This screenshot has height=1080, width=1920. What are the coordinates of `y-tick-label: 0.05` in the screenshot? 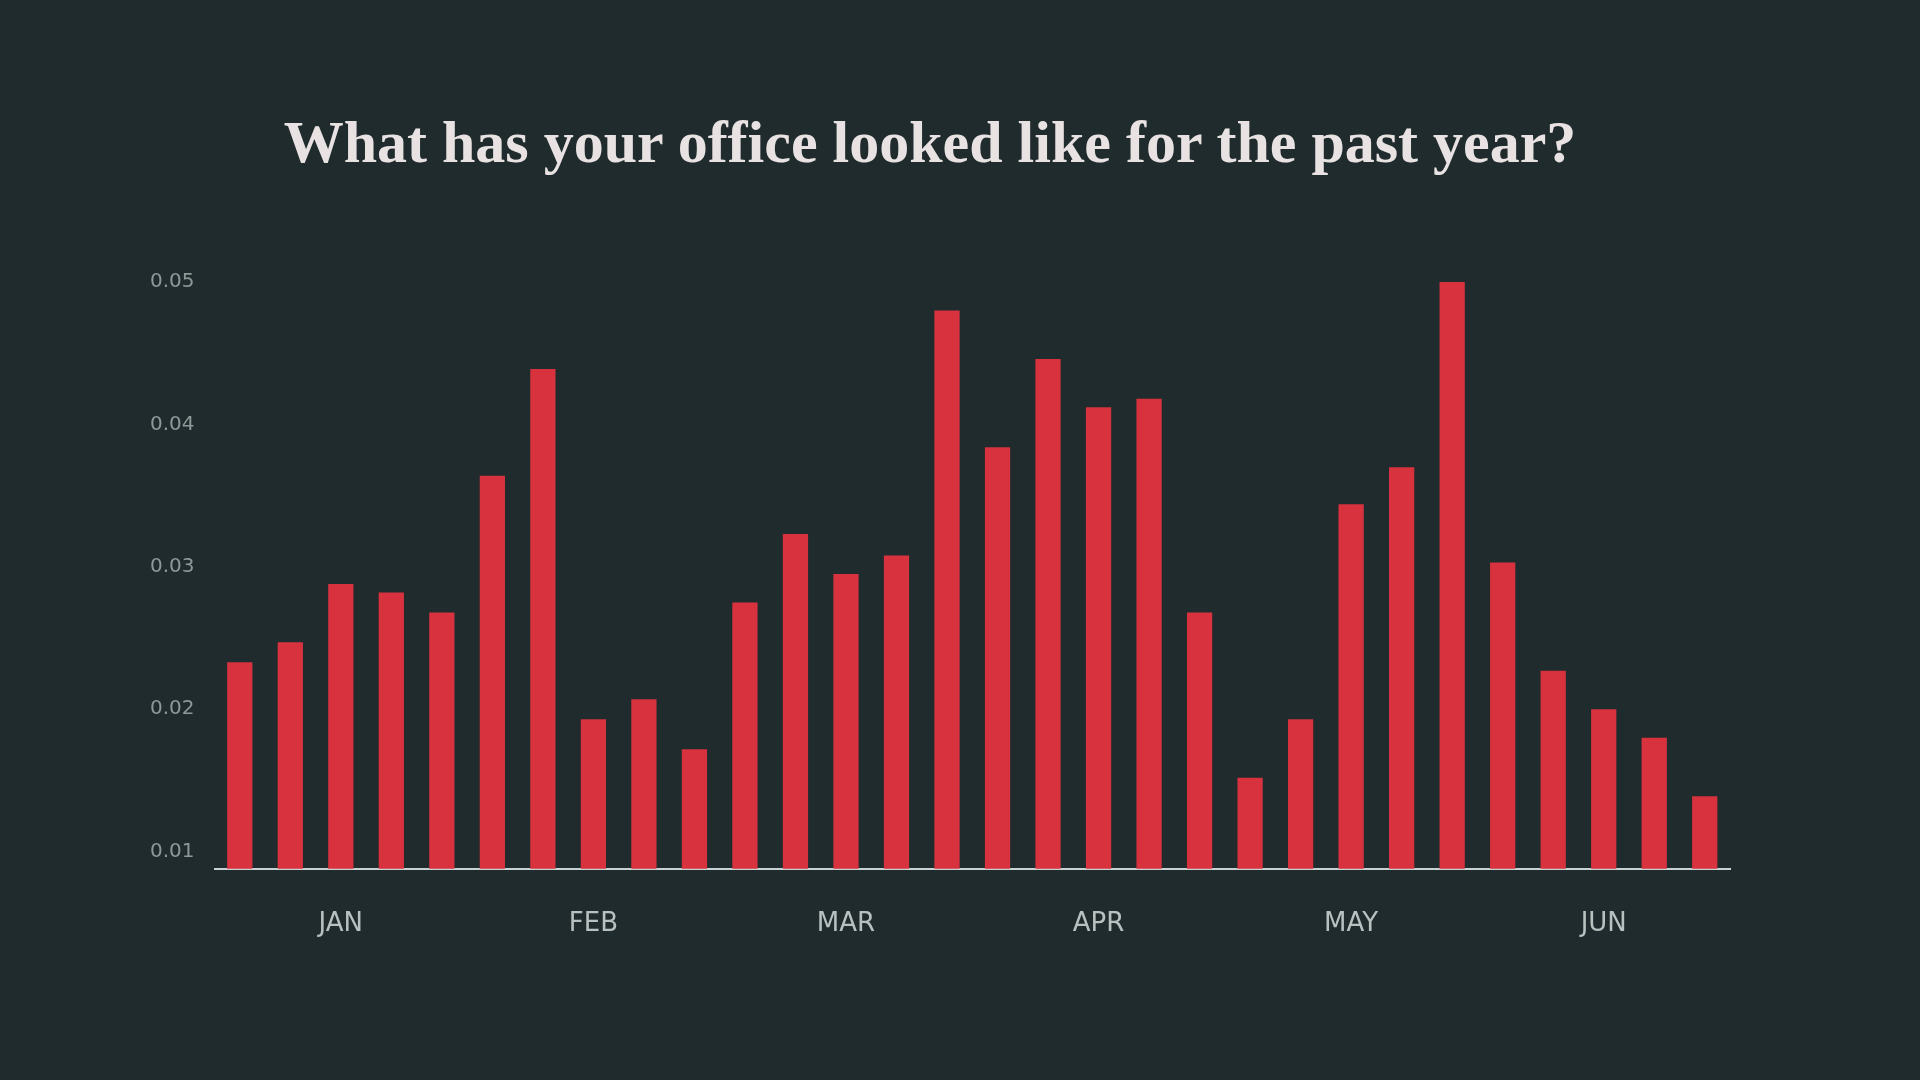 It's located at (172, 280).